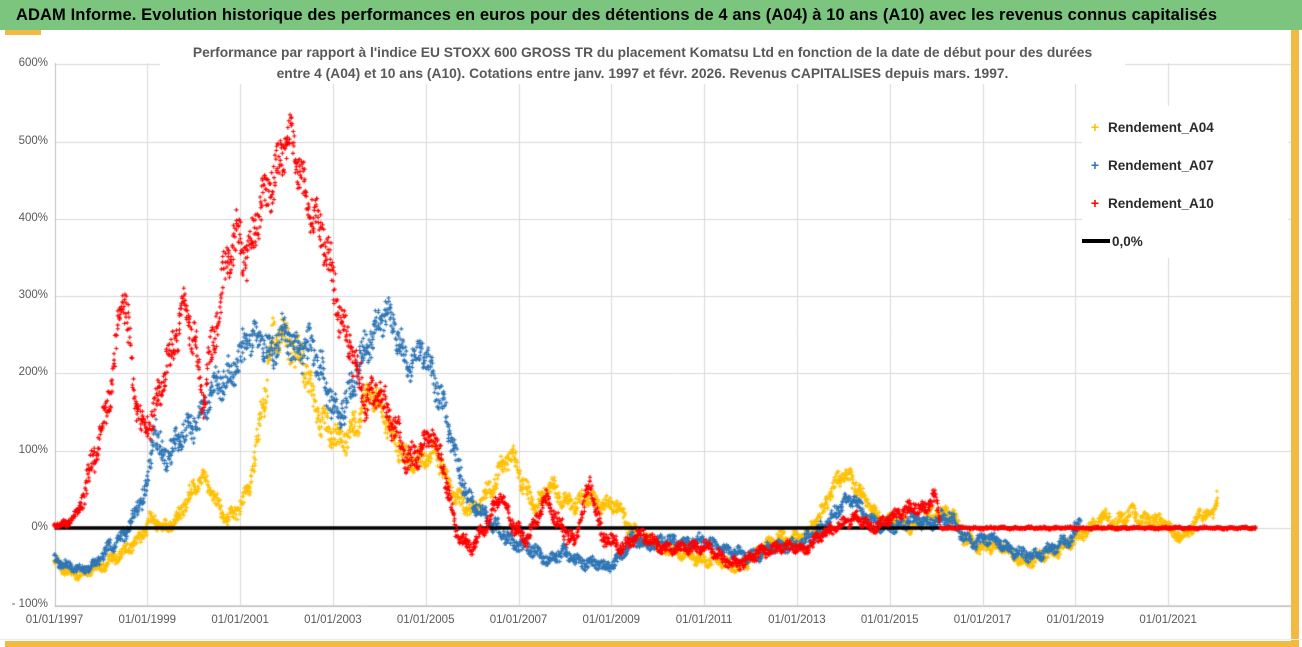 The width and height of the screenshot is (1302, 647). I want to click on legend-item-0-0-: 0,0%, so click(1112, 241).